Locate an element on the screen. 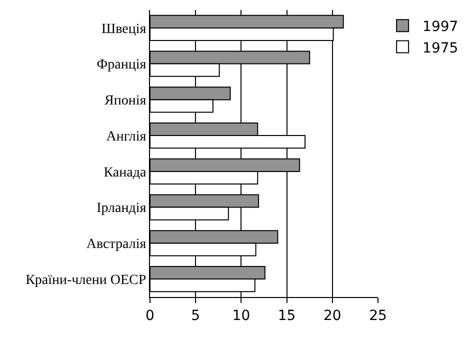  legend-label: 1997 is located at coordinates (440, 27).